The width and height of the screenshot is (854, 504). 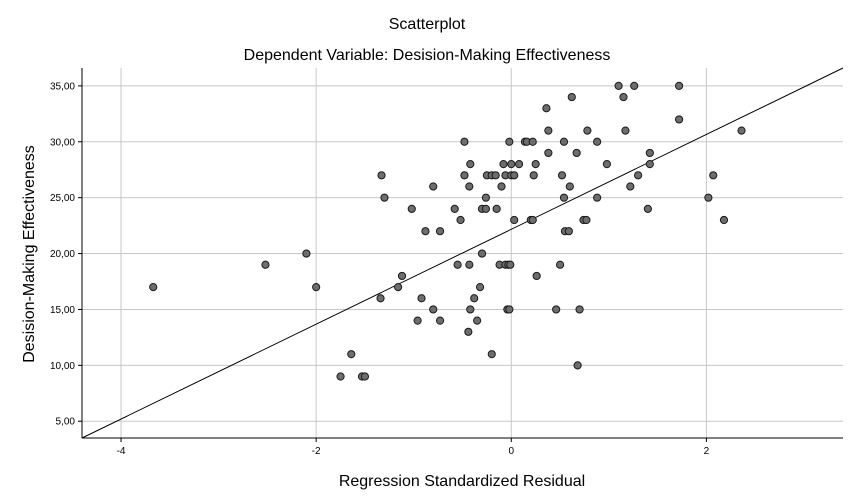 I want to click on y-tick-label: 20,00, so click(x=62, y=254).